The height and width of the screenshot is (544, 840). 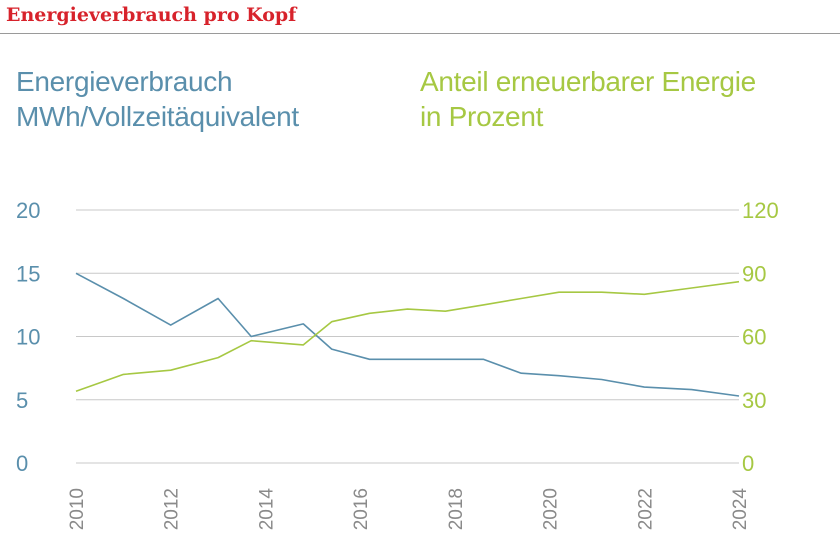 What do you see at coordinates (645, 509) in the screenshot?
I see `x-tick-label: 2022` at bounding box center [645, 509].